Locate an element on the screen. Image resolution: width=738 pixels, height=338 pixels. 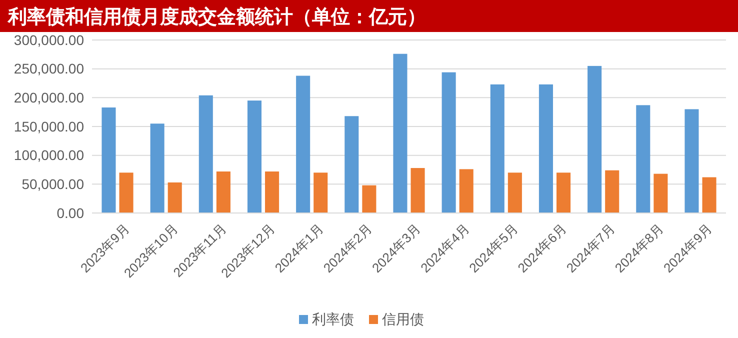
y-tick-label: 0.00 is located at coordinates (70, 212).